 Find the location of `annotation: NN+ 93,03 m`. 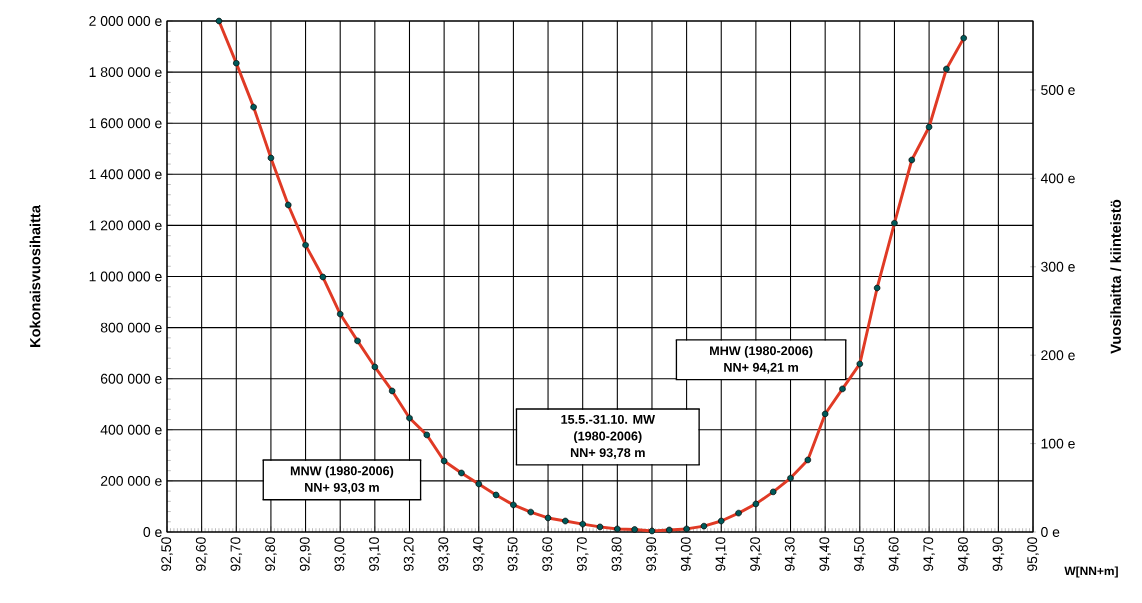

annotation: NN+ 93,03 m is located at coordinates (342, 488).